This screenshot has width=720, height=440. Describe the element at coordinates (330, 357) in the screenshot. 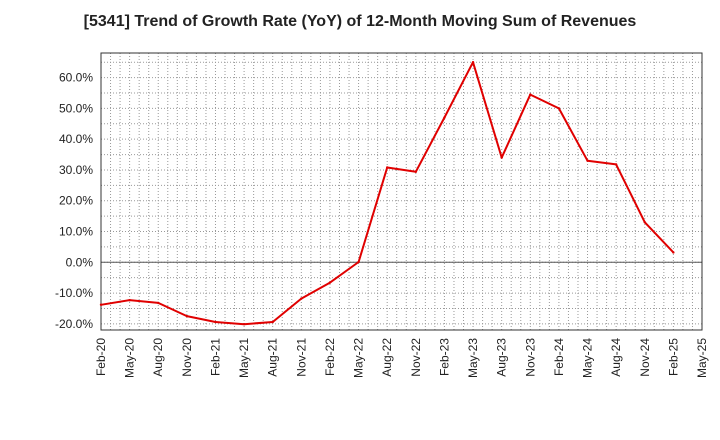

I see `x-tick-label: Feb-22` at that location.